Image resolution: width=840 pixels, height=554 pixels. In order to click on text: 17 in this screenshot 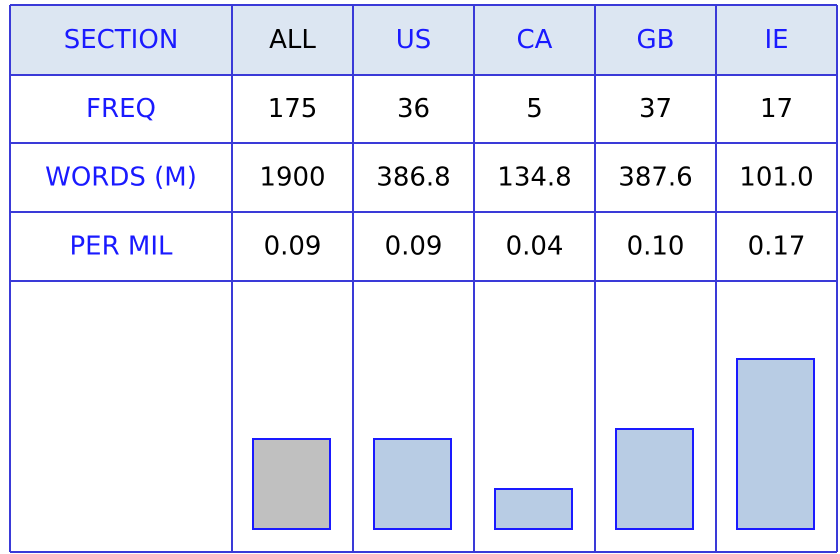, I will do `click(777, 109)`.